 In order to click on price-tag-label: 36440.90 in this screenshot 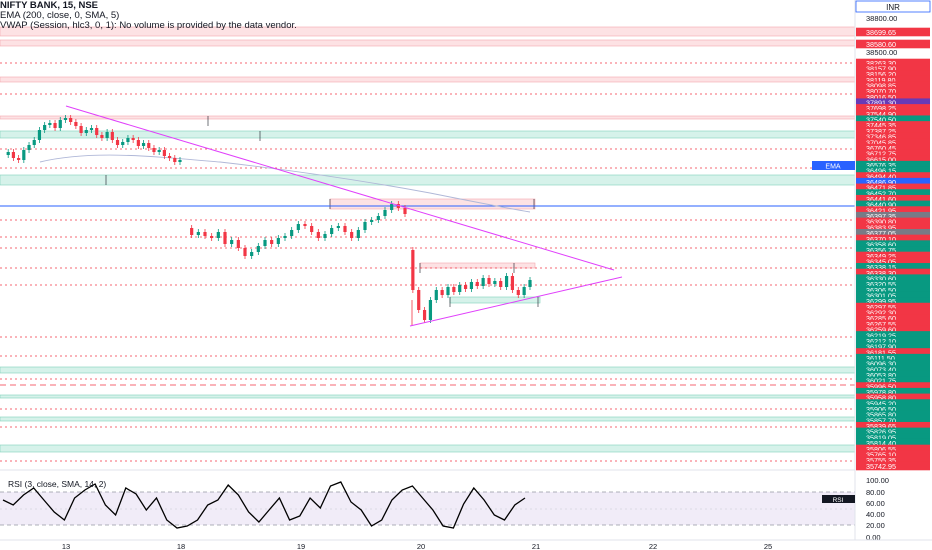, I will do `click(881, 205)`.